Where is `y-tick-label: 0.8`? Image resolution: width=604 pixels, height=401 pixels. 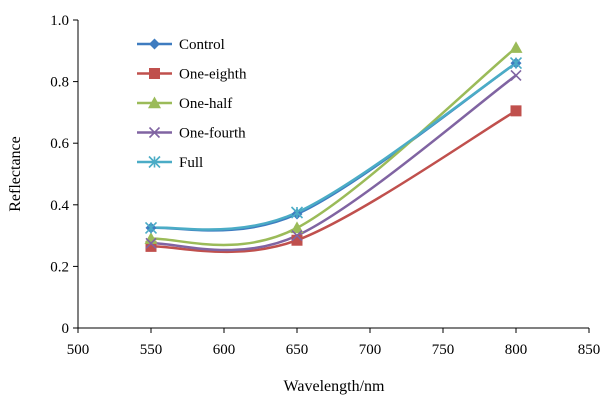
y-tick-label: 0.8 is located at coordinates (59, 83).